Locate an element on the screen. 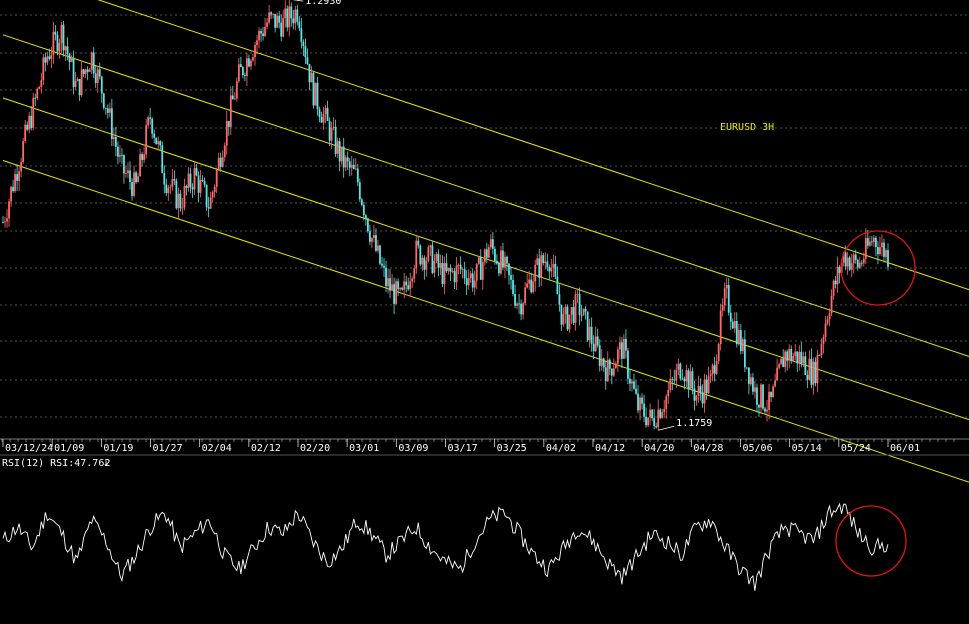 The width and height of the screenshot is (969, 624). chart-title: EURUSD 3H is located at coordinates (747, 127).